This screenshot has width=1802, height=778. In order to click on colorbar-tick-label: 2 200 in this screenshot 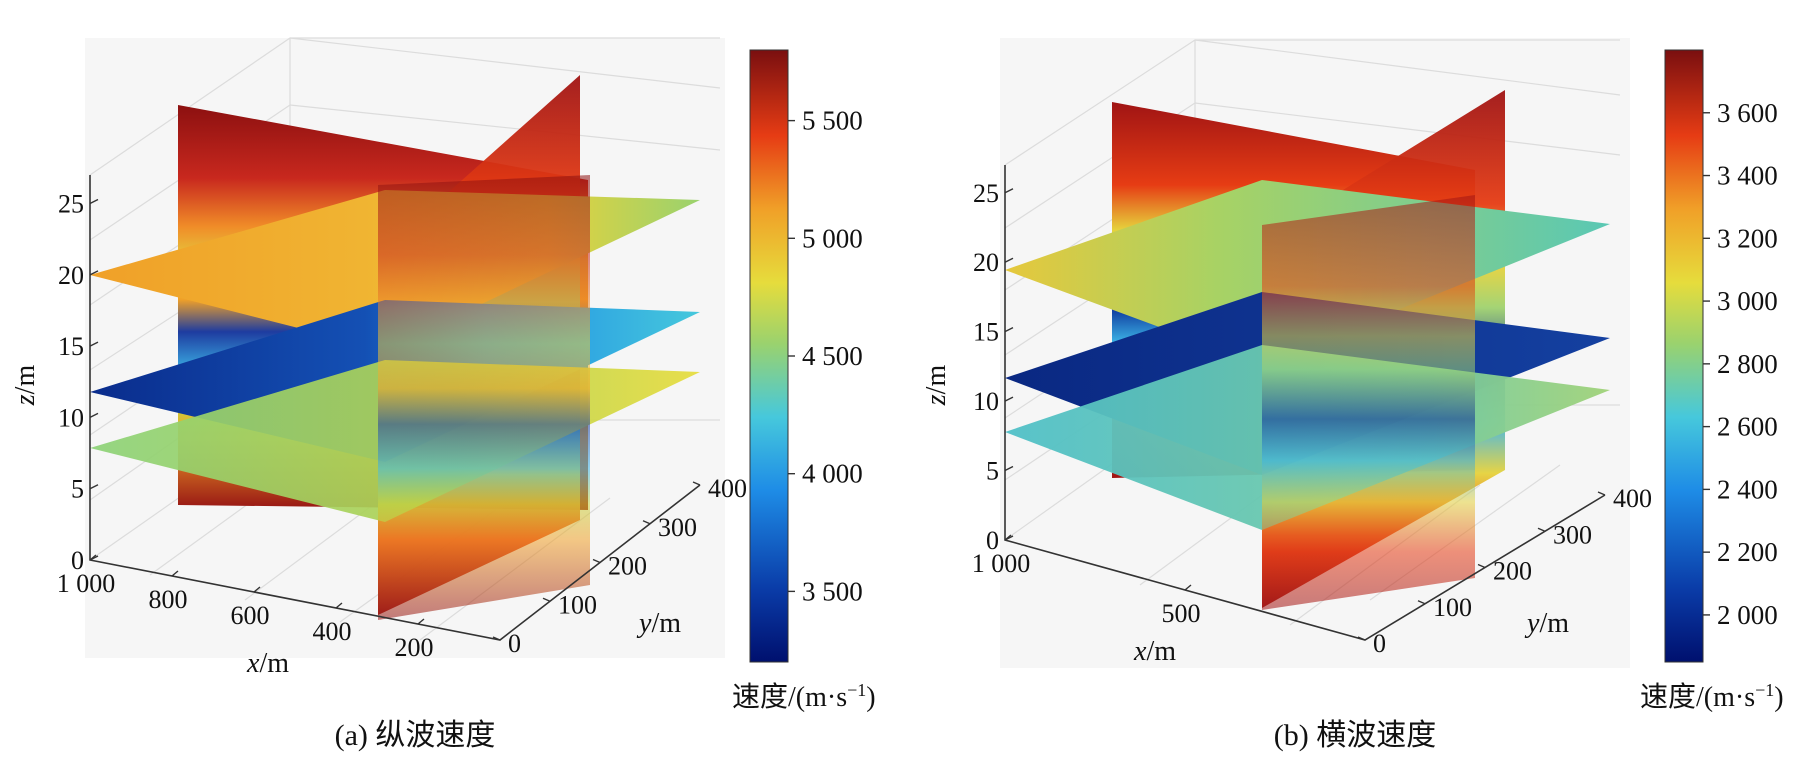, I will do `click(1747, 552)`.